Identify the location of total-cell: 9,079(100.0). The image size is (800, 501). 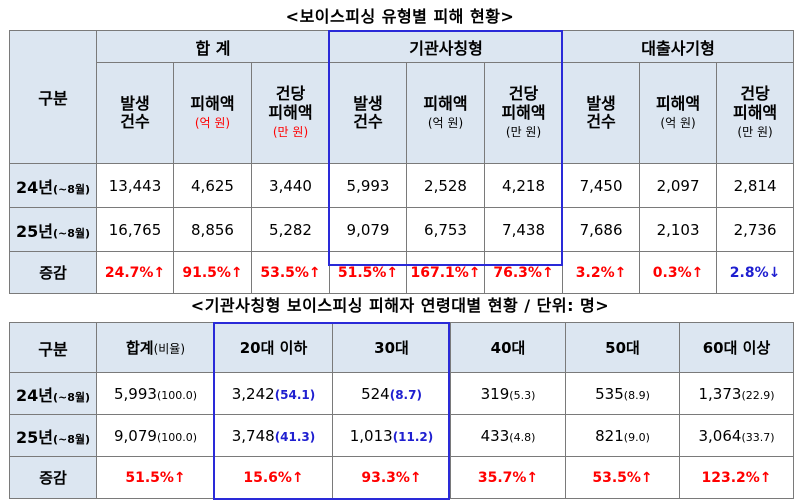
(155, 435).